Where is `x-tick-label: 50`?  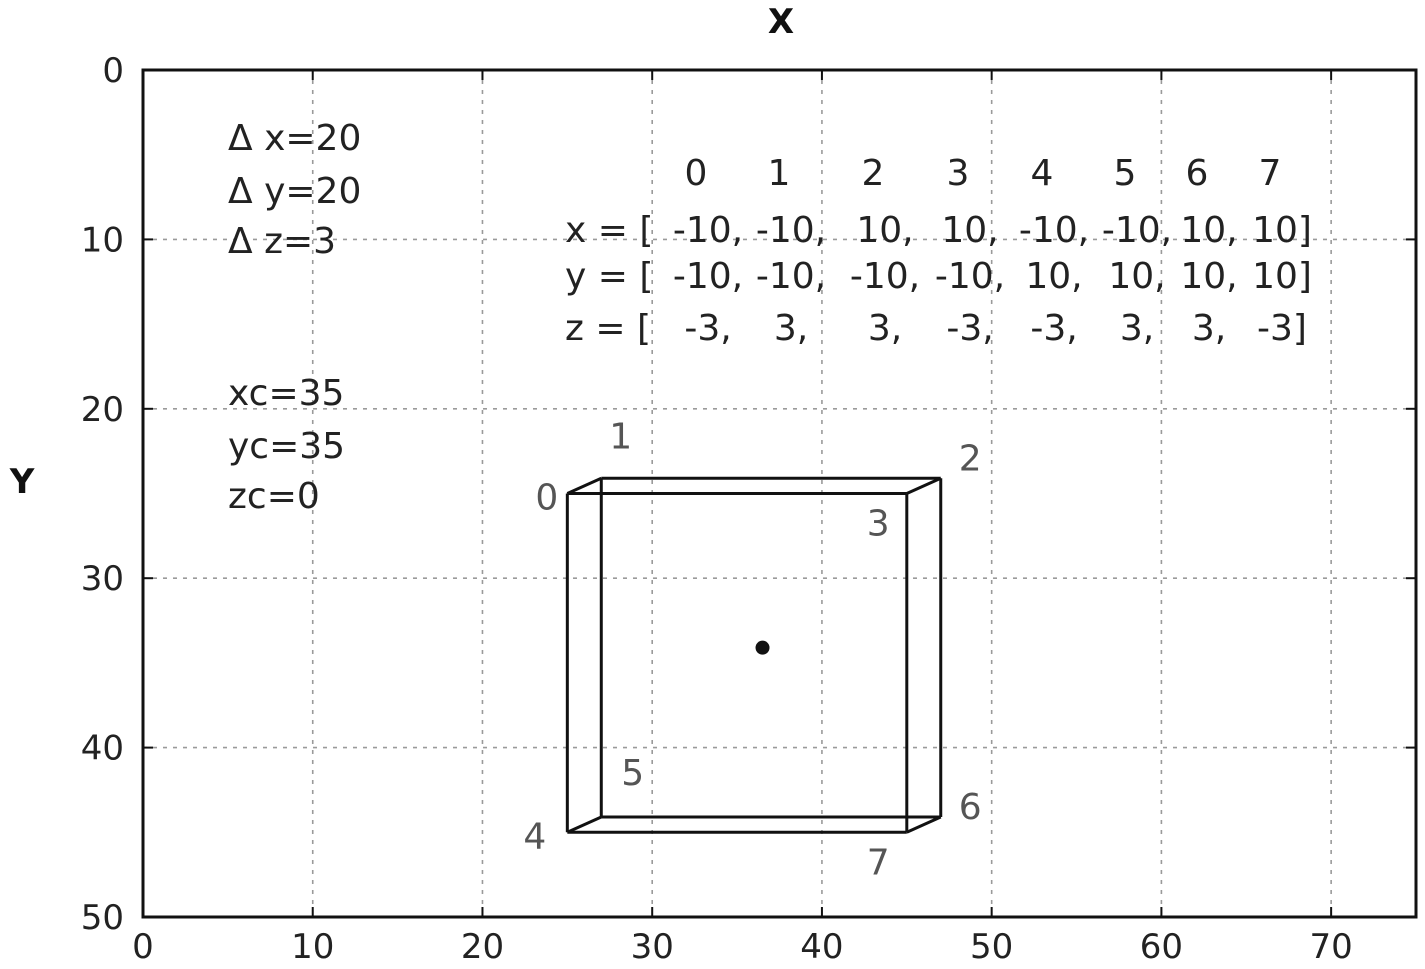 x-tick-label: 50 is located at coordinates (991, 947).